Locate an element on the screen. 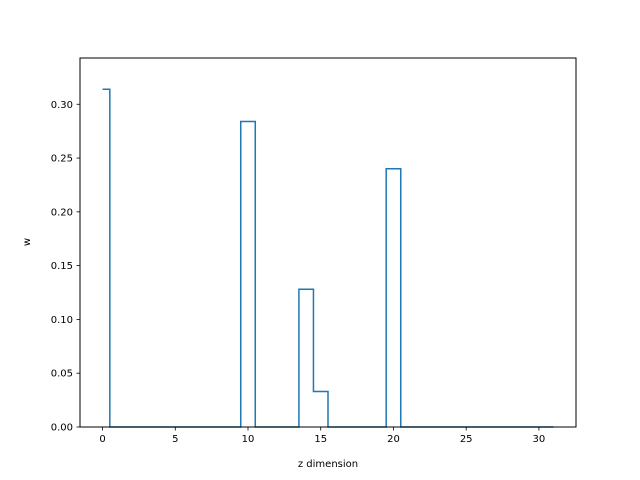 Image resolution: width=640 pixels, height=480 pixels. x-tick-label: 5 is located at coordinates (175, 439).